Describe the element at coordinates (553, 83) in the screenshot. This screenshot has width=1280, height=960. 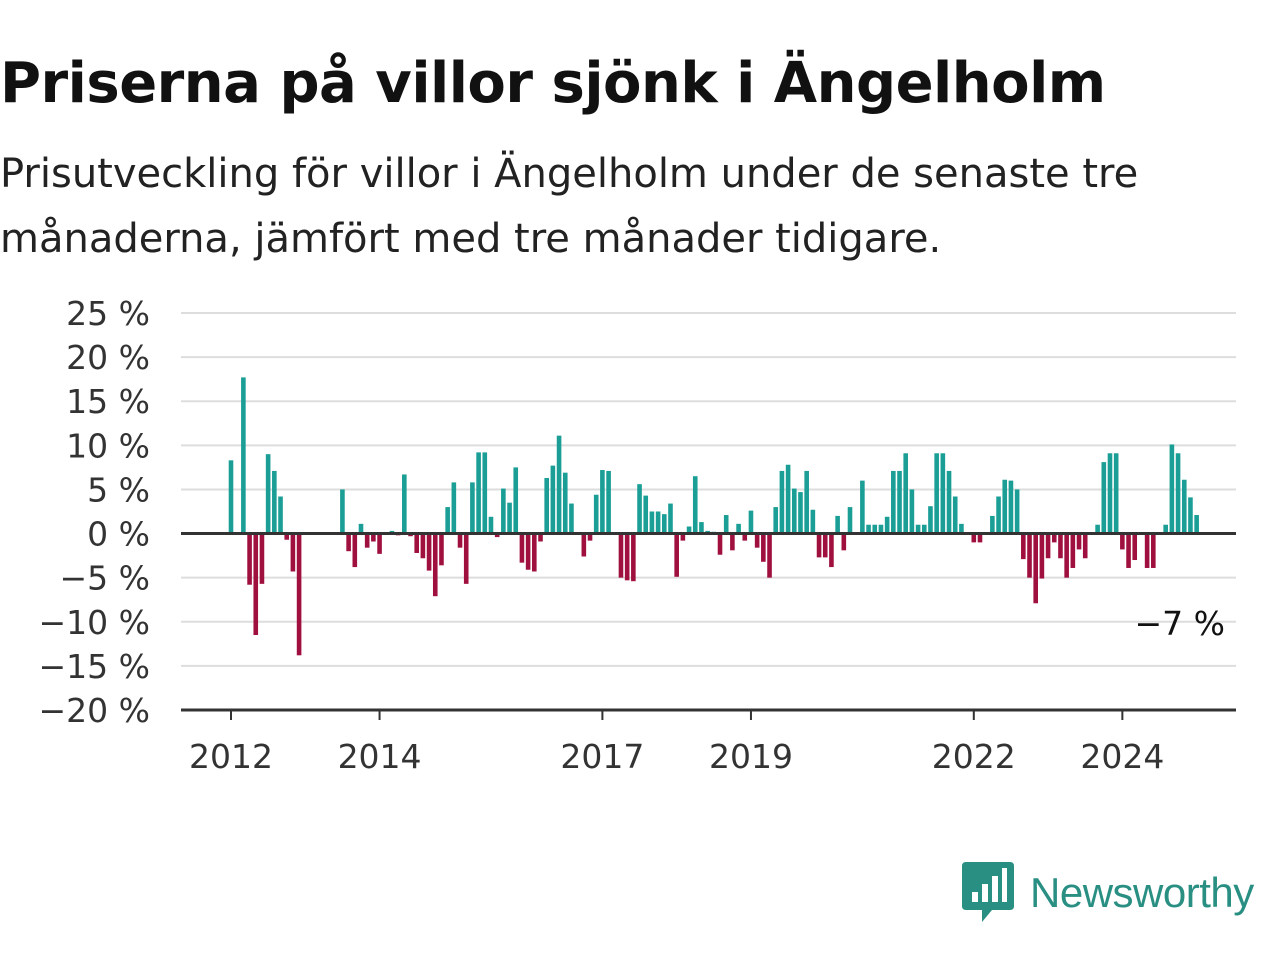
I see `page-title: Priserna på villor sjönk i Ängelholm` at that location.